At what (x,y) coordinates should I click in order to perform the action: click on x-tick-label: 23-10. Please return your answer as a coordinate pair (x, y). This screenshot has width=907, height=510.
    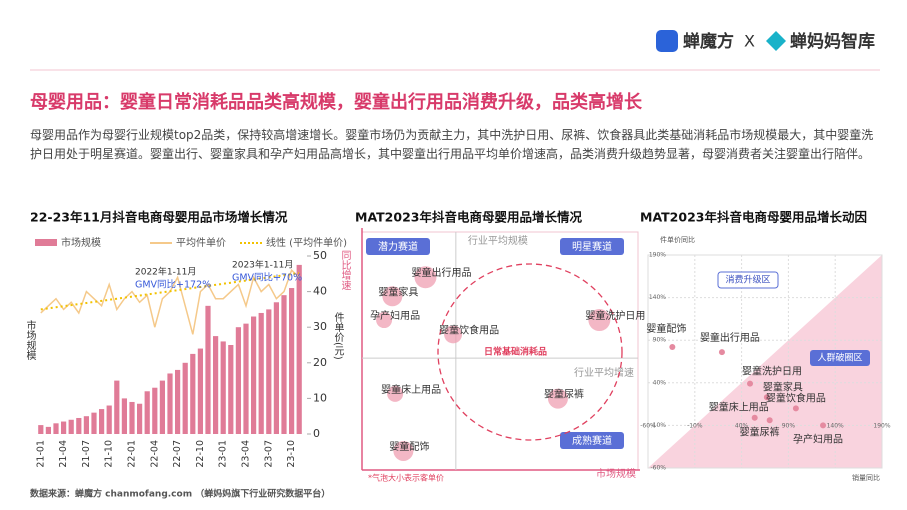
    Looking at the image, I should click on (291, 454).